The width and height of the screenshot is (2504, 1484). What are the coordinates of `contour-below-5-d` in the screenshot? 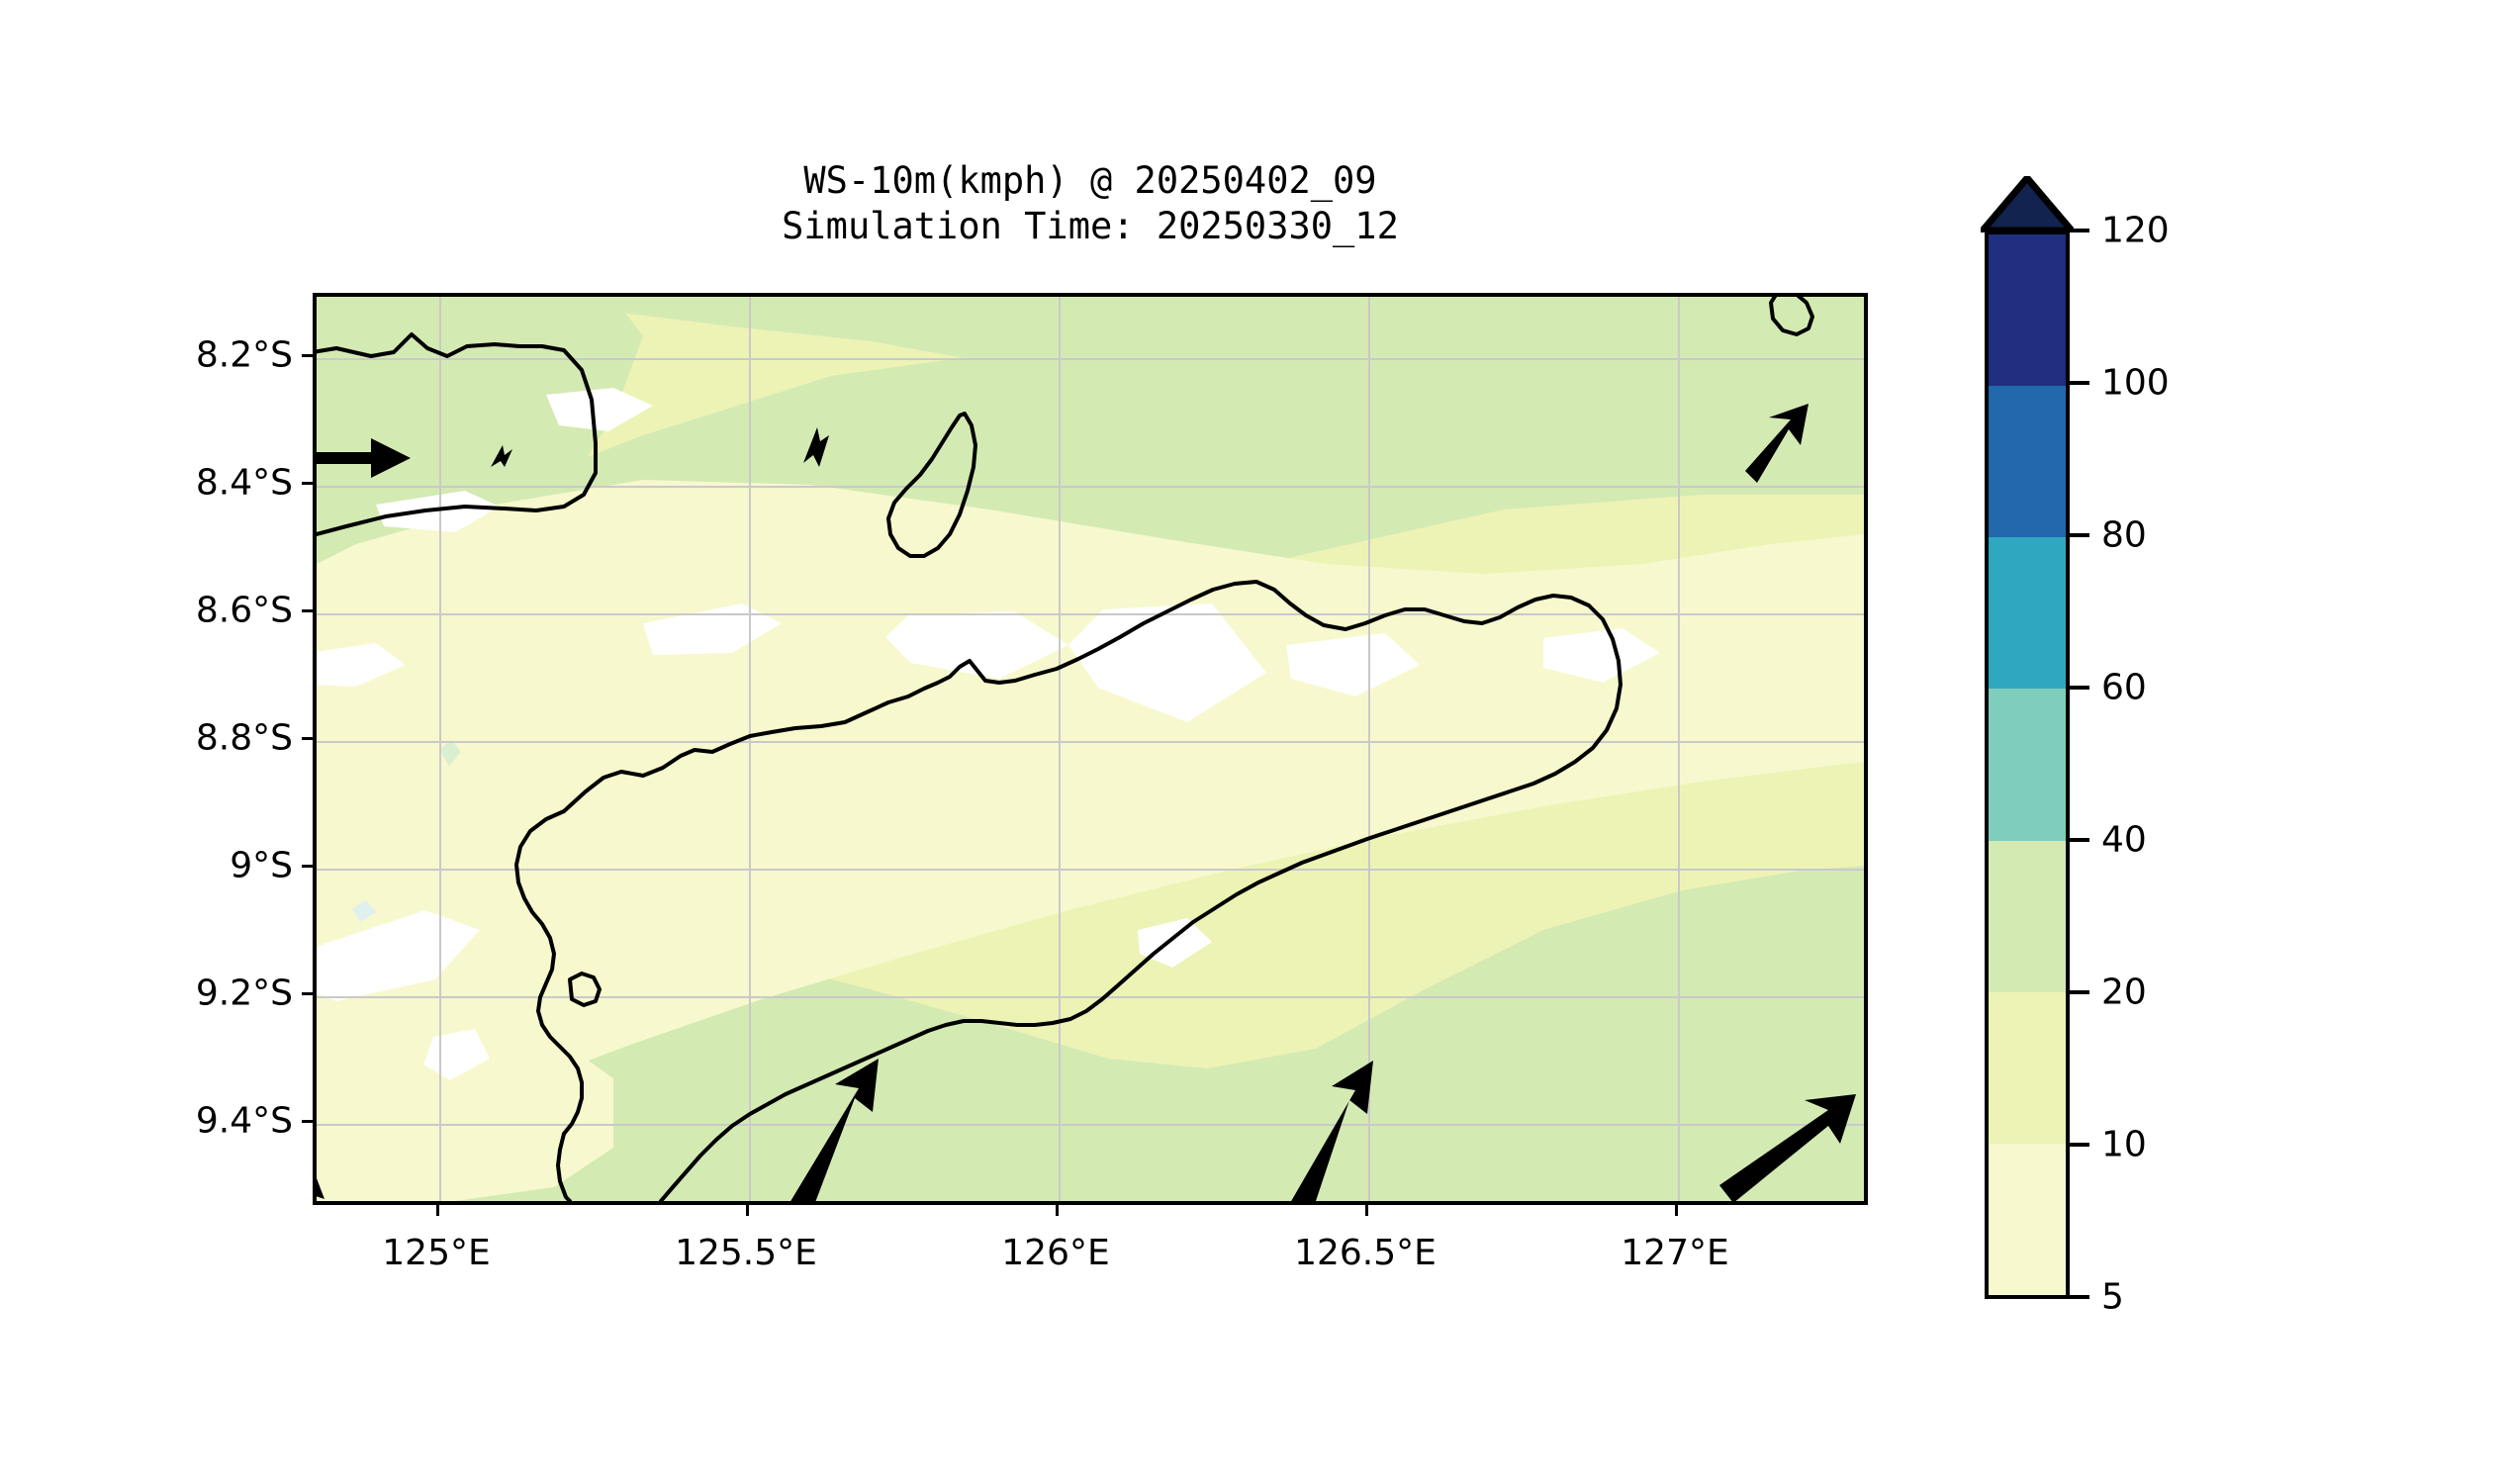 It's located at (1167, 662).